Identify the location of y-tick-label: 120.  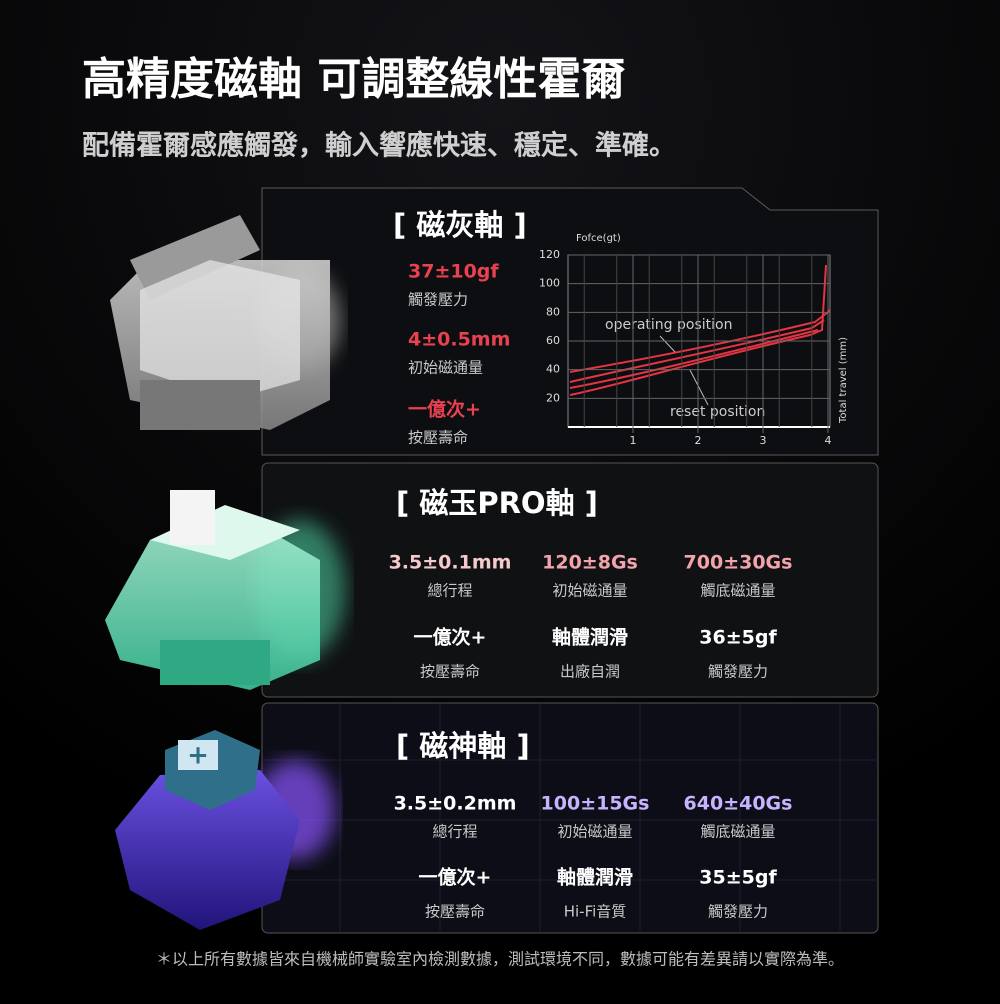
(549, 254).